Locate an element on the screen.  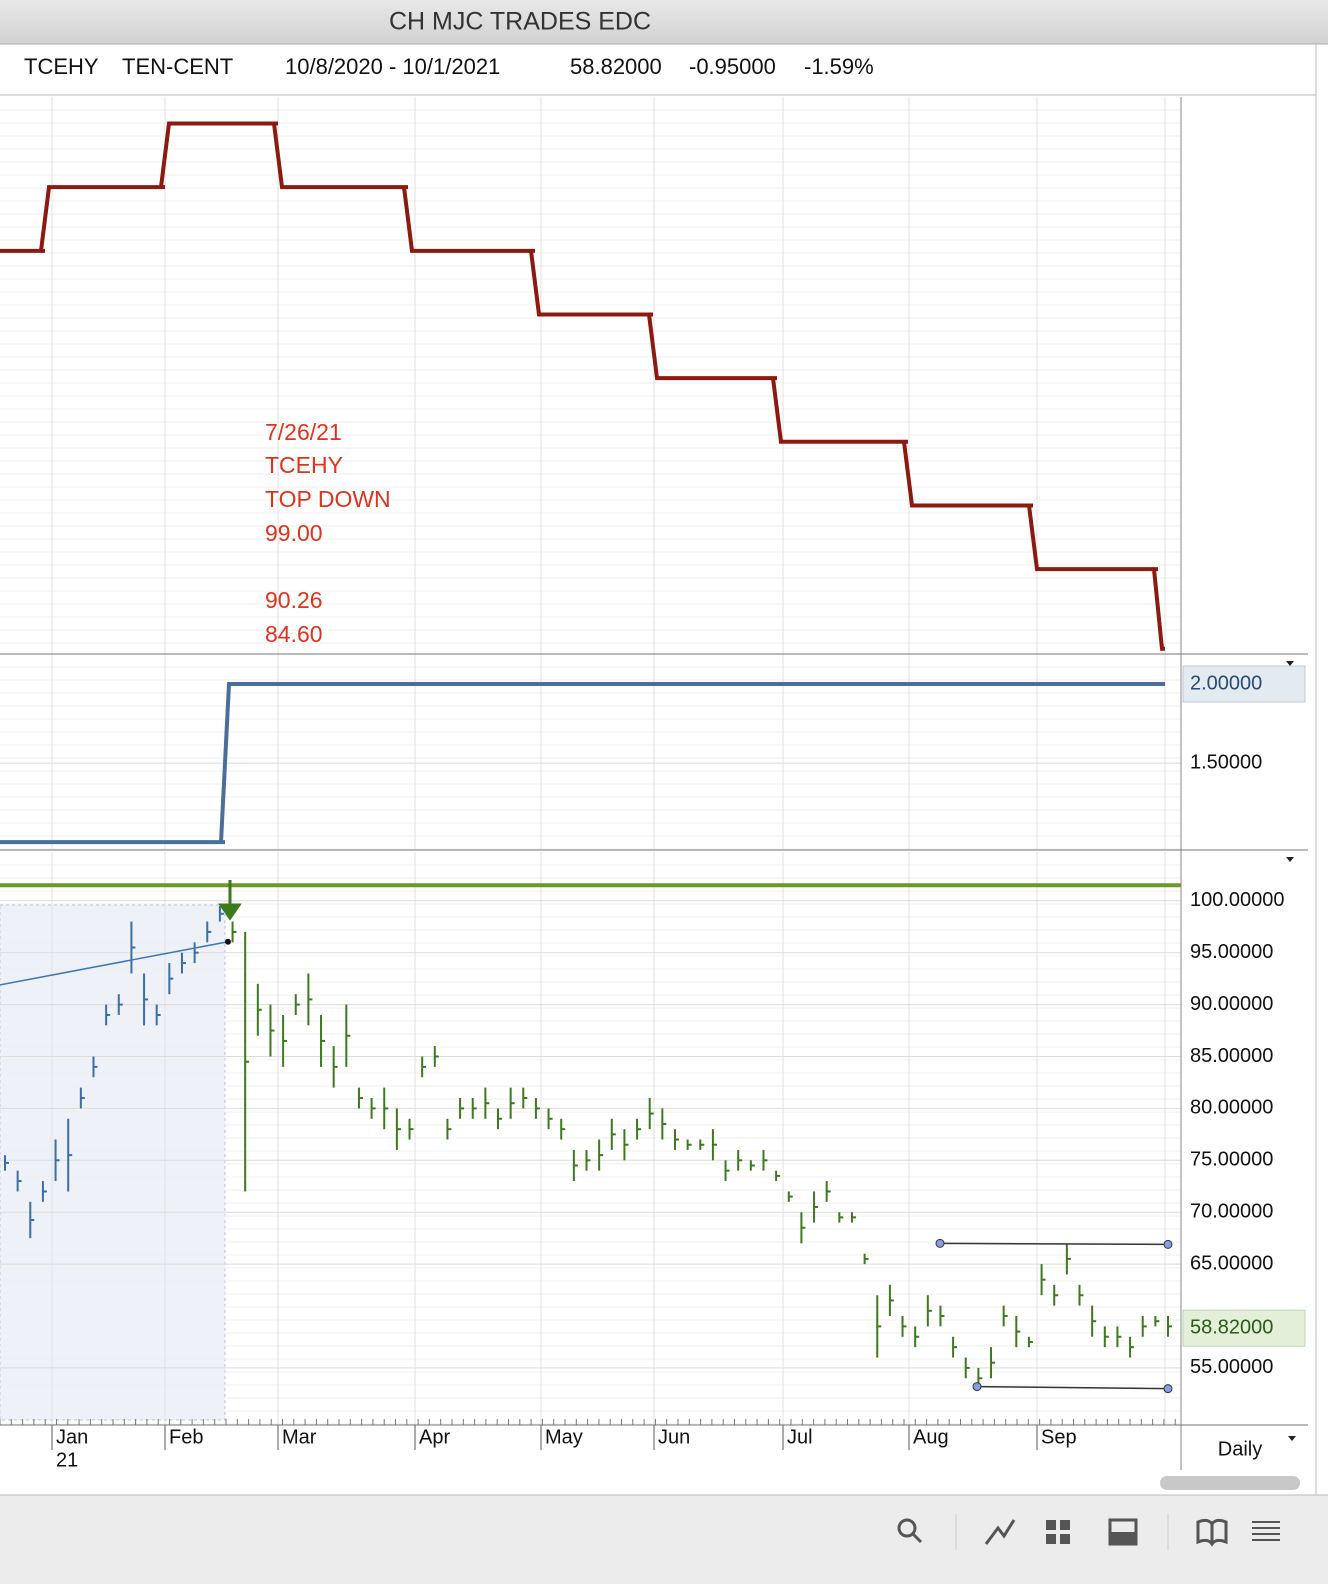
year-label: 21 is located at coordinates (67, 1460).